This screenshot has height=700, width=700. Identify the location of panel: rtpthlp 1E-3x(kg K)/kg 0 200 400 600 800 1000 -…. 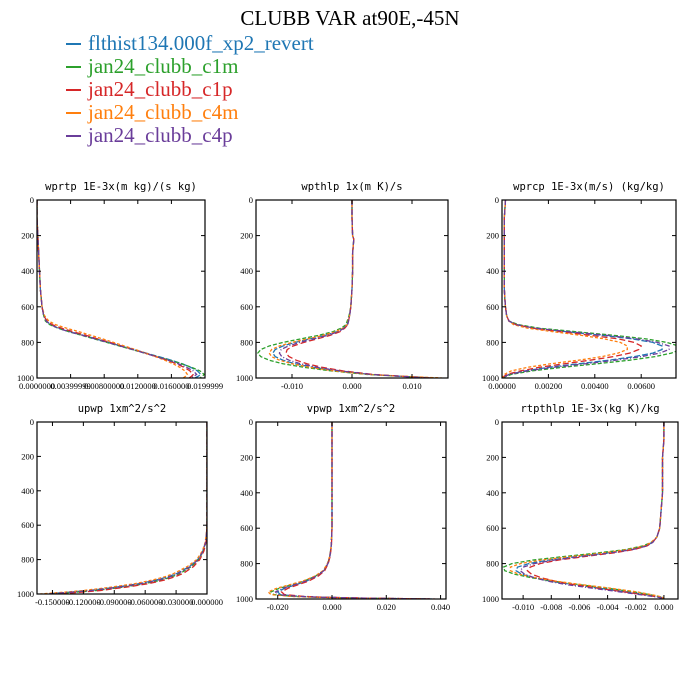
(580, 507).